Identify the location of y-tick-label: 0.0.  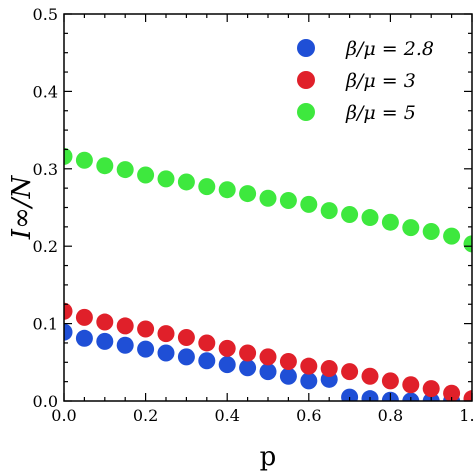
(45, 401).